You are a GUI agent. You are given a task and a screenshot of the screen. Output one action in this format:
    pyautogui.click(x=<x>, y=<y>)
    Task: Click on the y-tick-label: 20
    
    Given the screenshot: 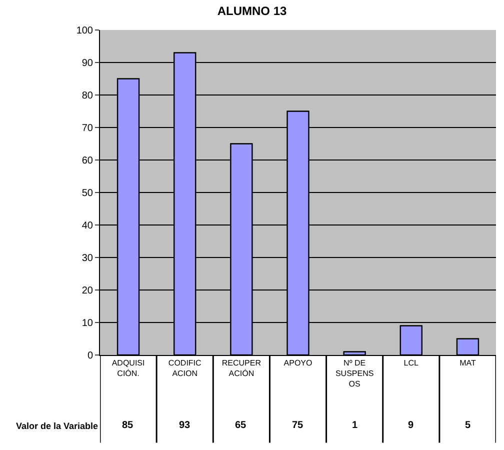 What is the action you would take?
    pyautogui.click(x=88, y=291)
    